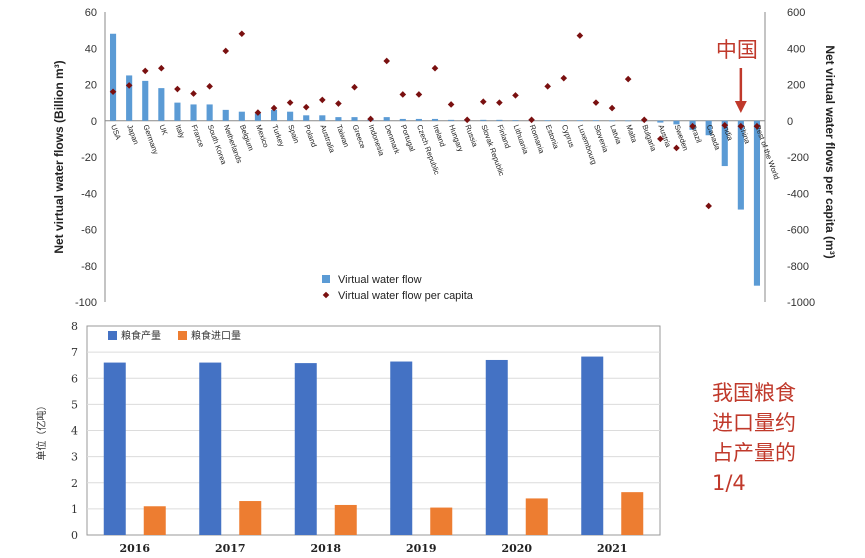 This screenshot has height=558, width=865. Describe the element at coordinates (359, 136) in the screenshot. I see `category-label: Greece` at that location.